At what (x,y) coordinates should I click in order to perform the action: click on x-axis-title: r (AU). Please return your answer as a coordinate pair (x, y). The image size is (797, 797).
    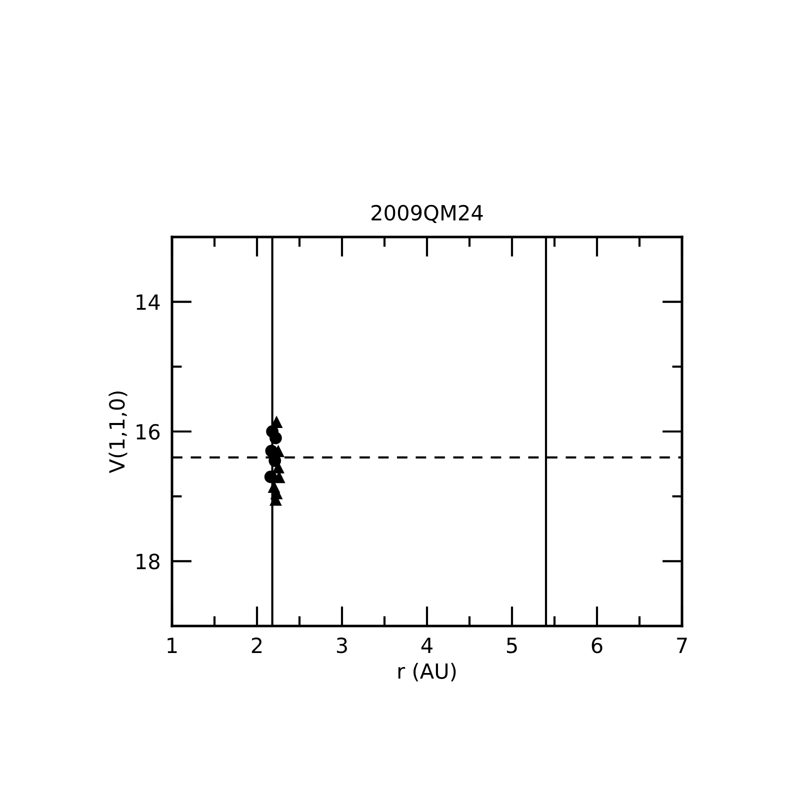
    Looking at the image, I should click on (427, 672).